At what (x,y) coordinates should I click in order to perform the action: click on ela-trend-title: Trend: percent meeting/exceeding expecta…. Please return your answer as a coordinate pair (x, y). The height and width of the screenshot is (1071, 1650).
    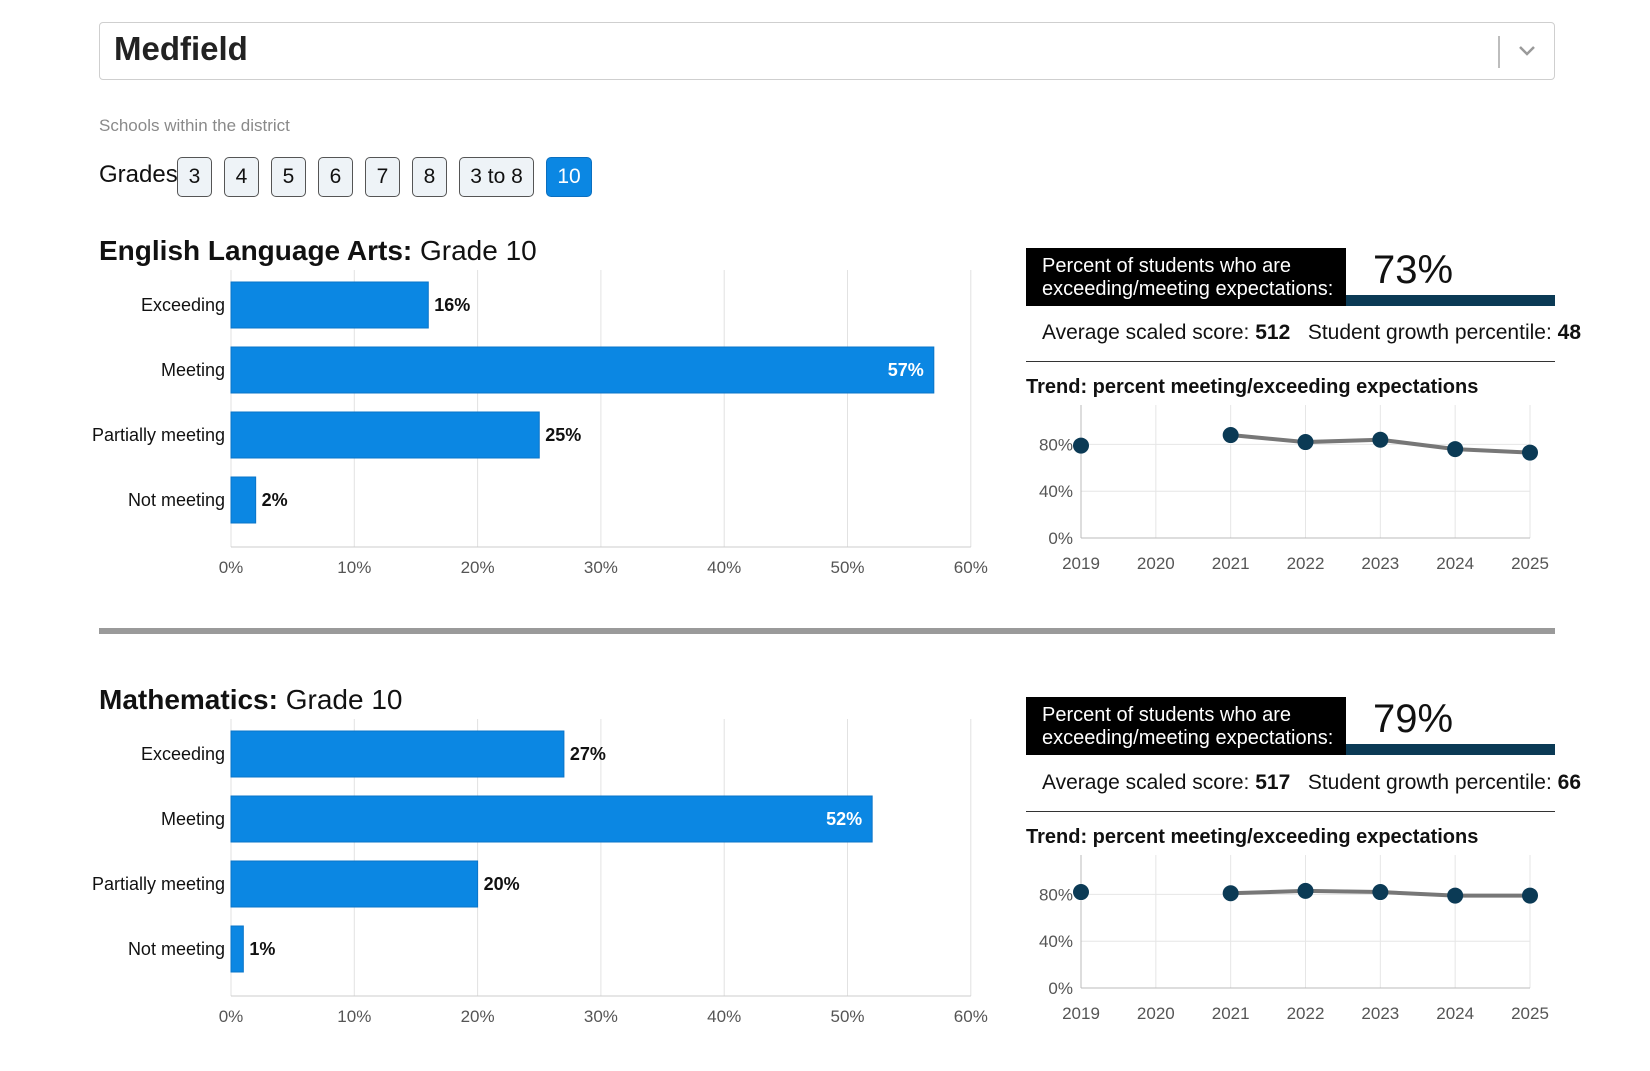
    Looking at the image, I should click on (1252, 387).